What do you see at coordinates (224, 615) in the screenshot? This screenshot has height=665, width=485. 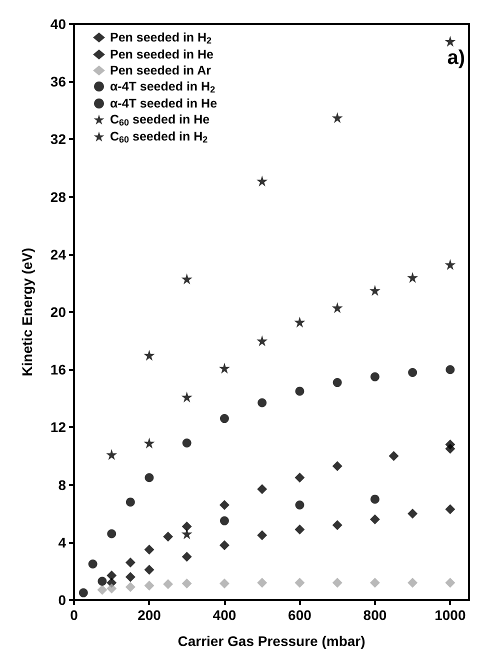 I see `x-tick-label: 400` at bounding box center [224, 615].